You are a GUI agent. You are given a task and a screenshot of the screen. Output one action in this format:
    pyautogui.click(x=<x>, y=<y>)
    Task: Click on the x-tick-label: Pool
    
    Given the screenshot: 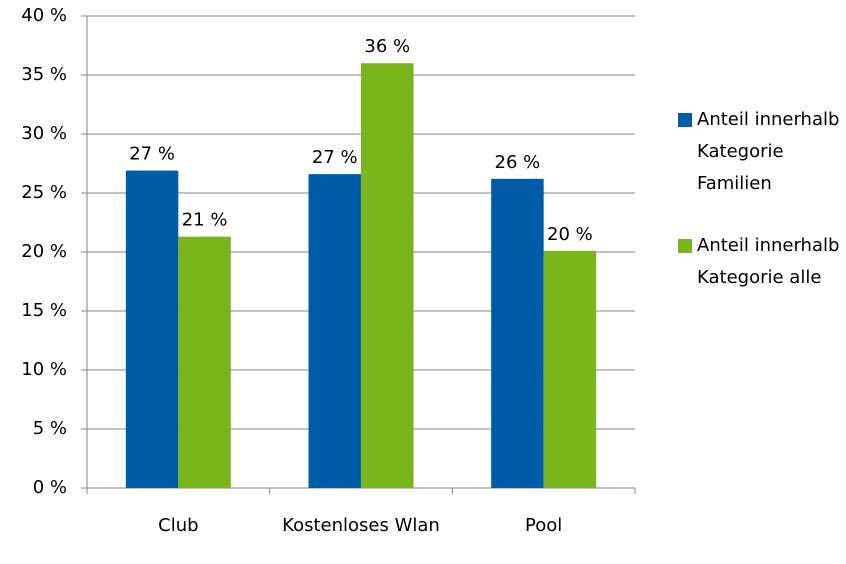 What is the action you would take?
    pyautogui.click(x=544, y=525)
    